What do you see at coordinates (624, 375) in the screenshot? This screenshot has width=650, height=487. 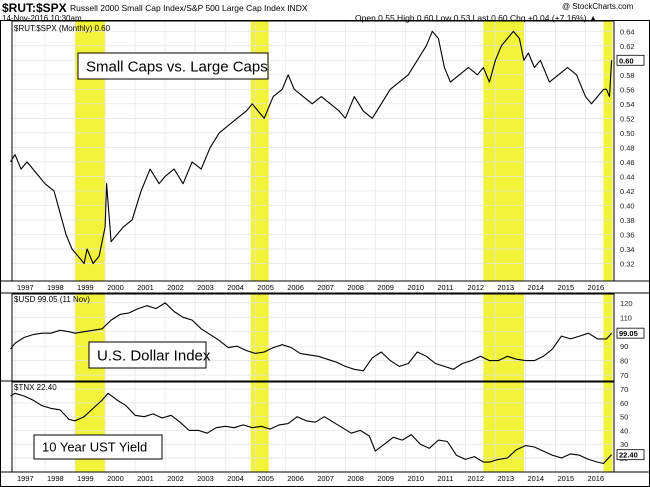 I see `y-tick-label-usd: 70` at bounding box center [624, 375].